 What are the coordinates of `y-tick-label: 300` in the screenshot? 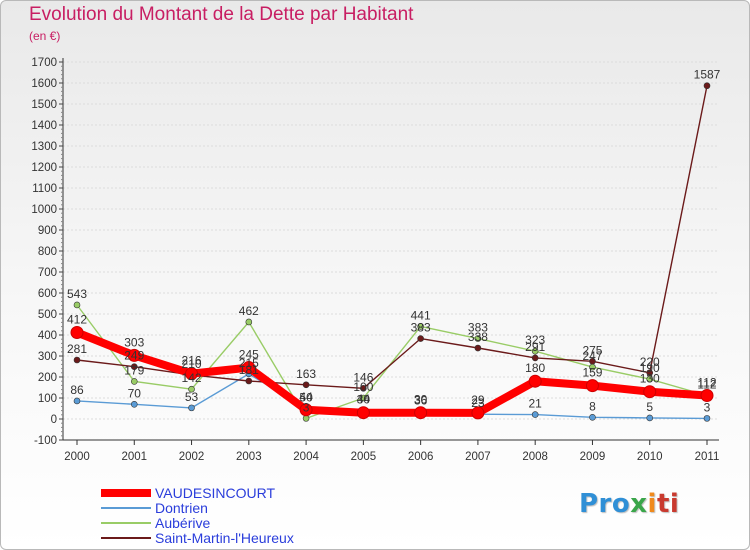 It's located at (47, 357).